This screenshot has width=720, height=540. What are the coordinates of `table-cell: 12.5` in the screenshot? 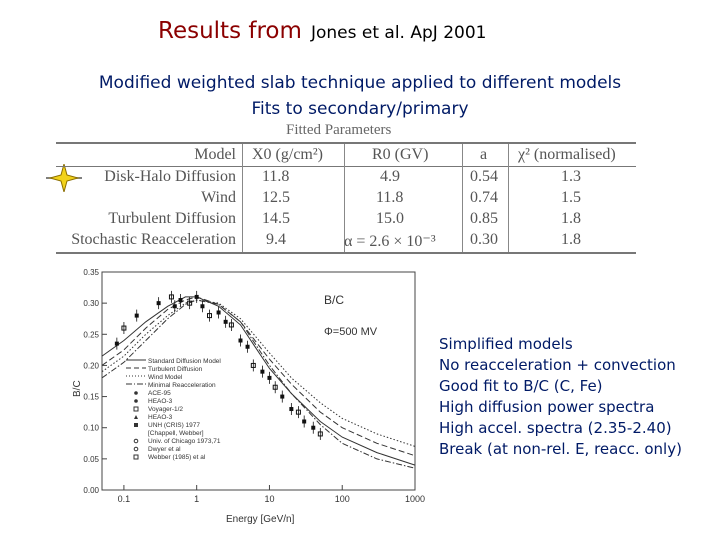 It's located at (276, 197).